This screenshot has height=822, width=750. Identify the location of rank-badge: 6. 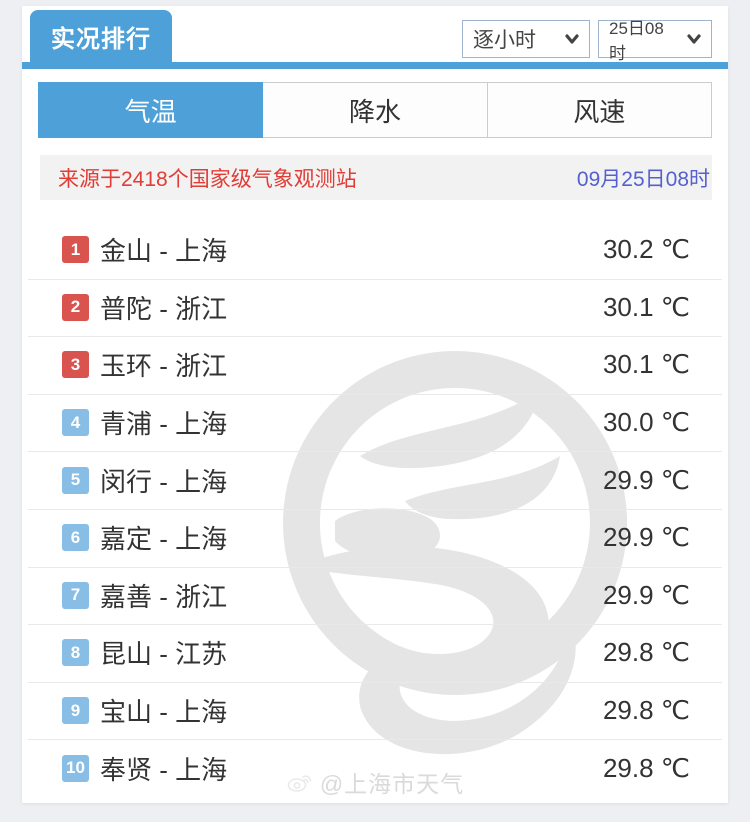
(75, 538).